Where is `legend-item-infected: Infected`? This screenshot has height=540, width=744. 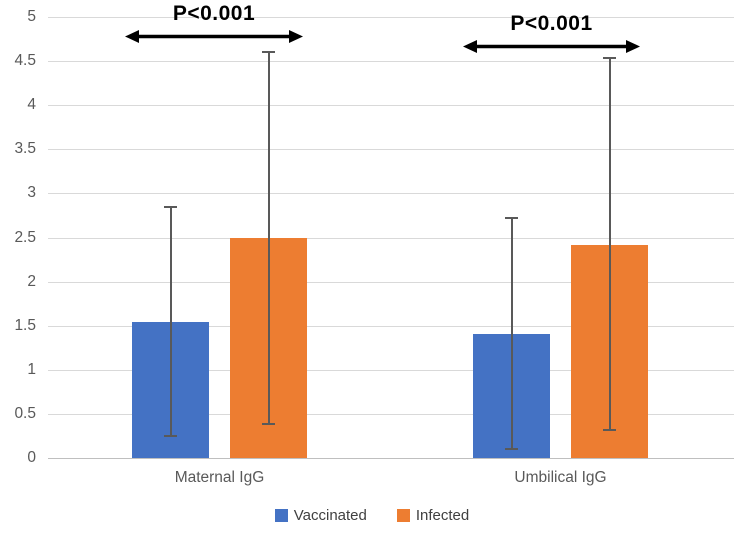 legend-item-infected: Infected is located at coordinates (433, 515).